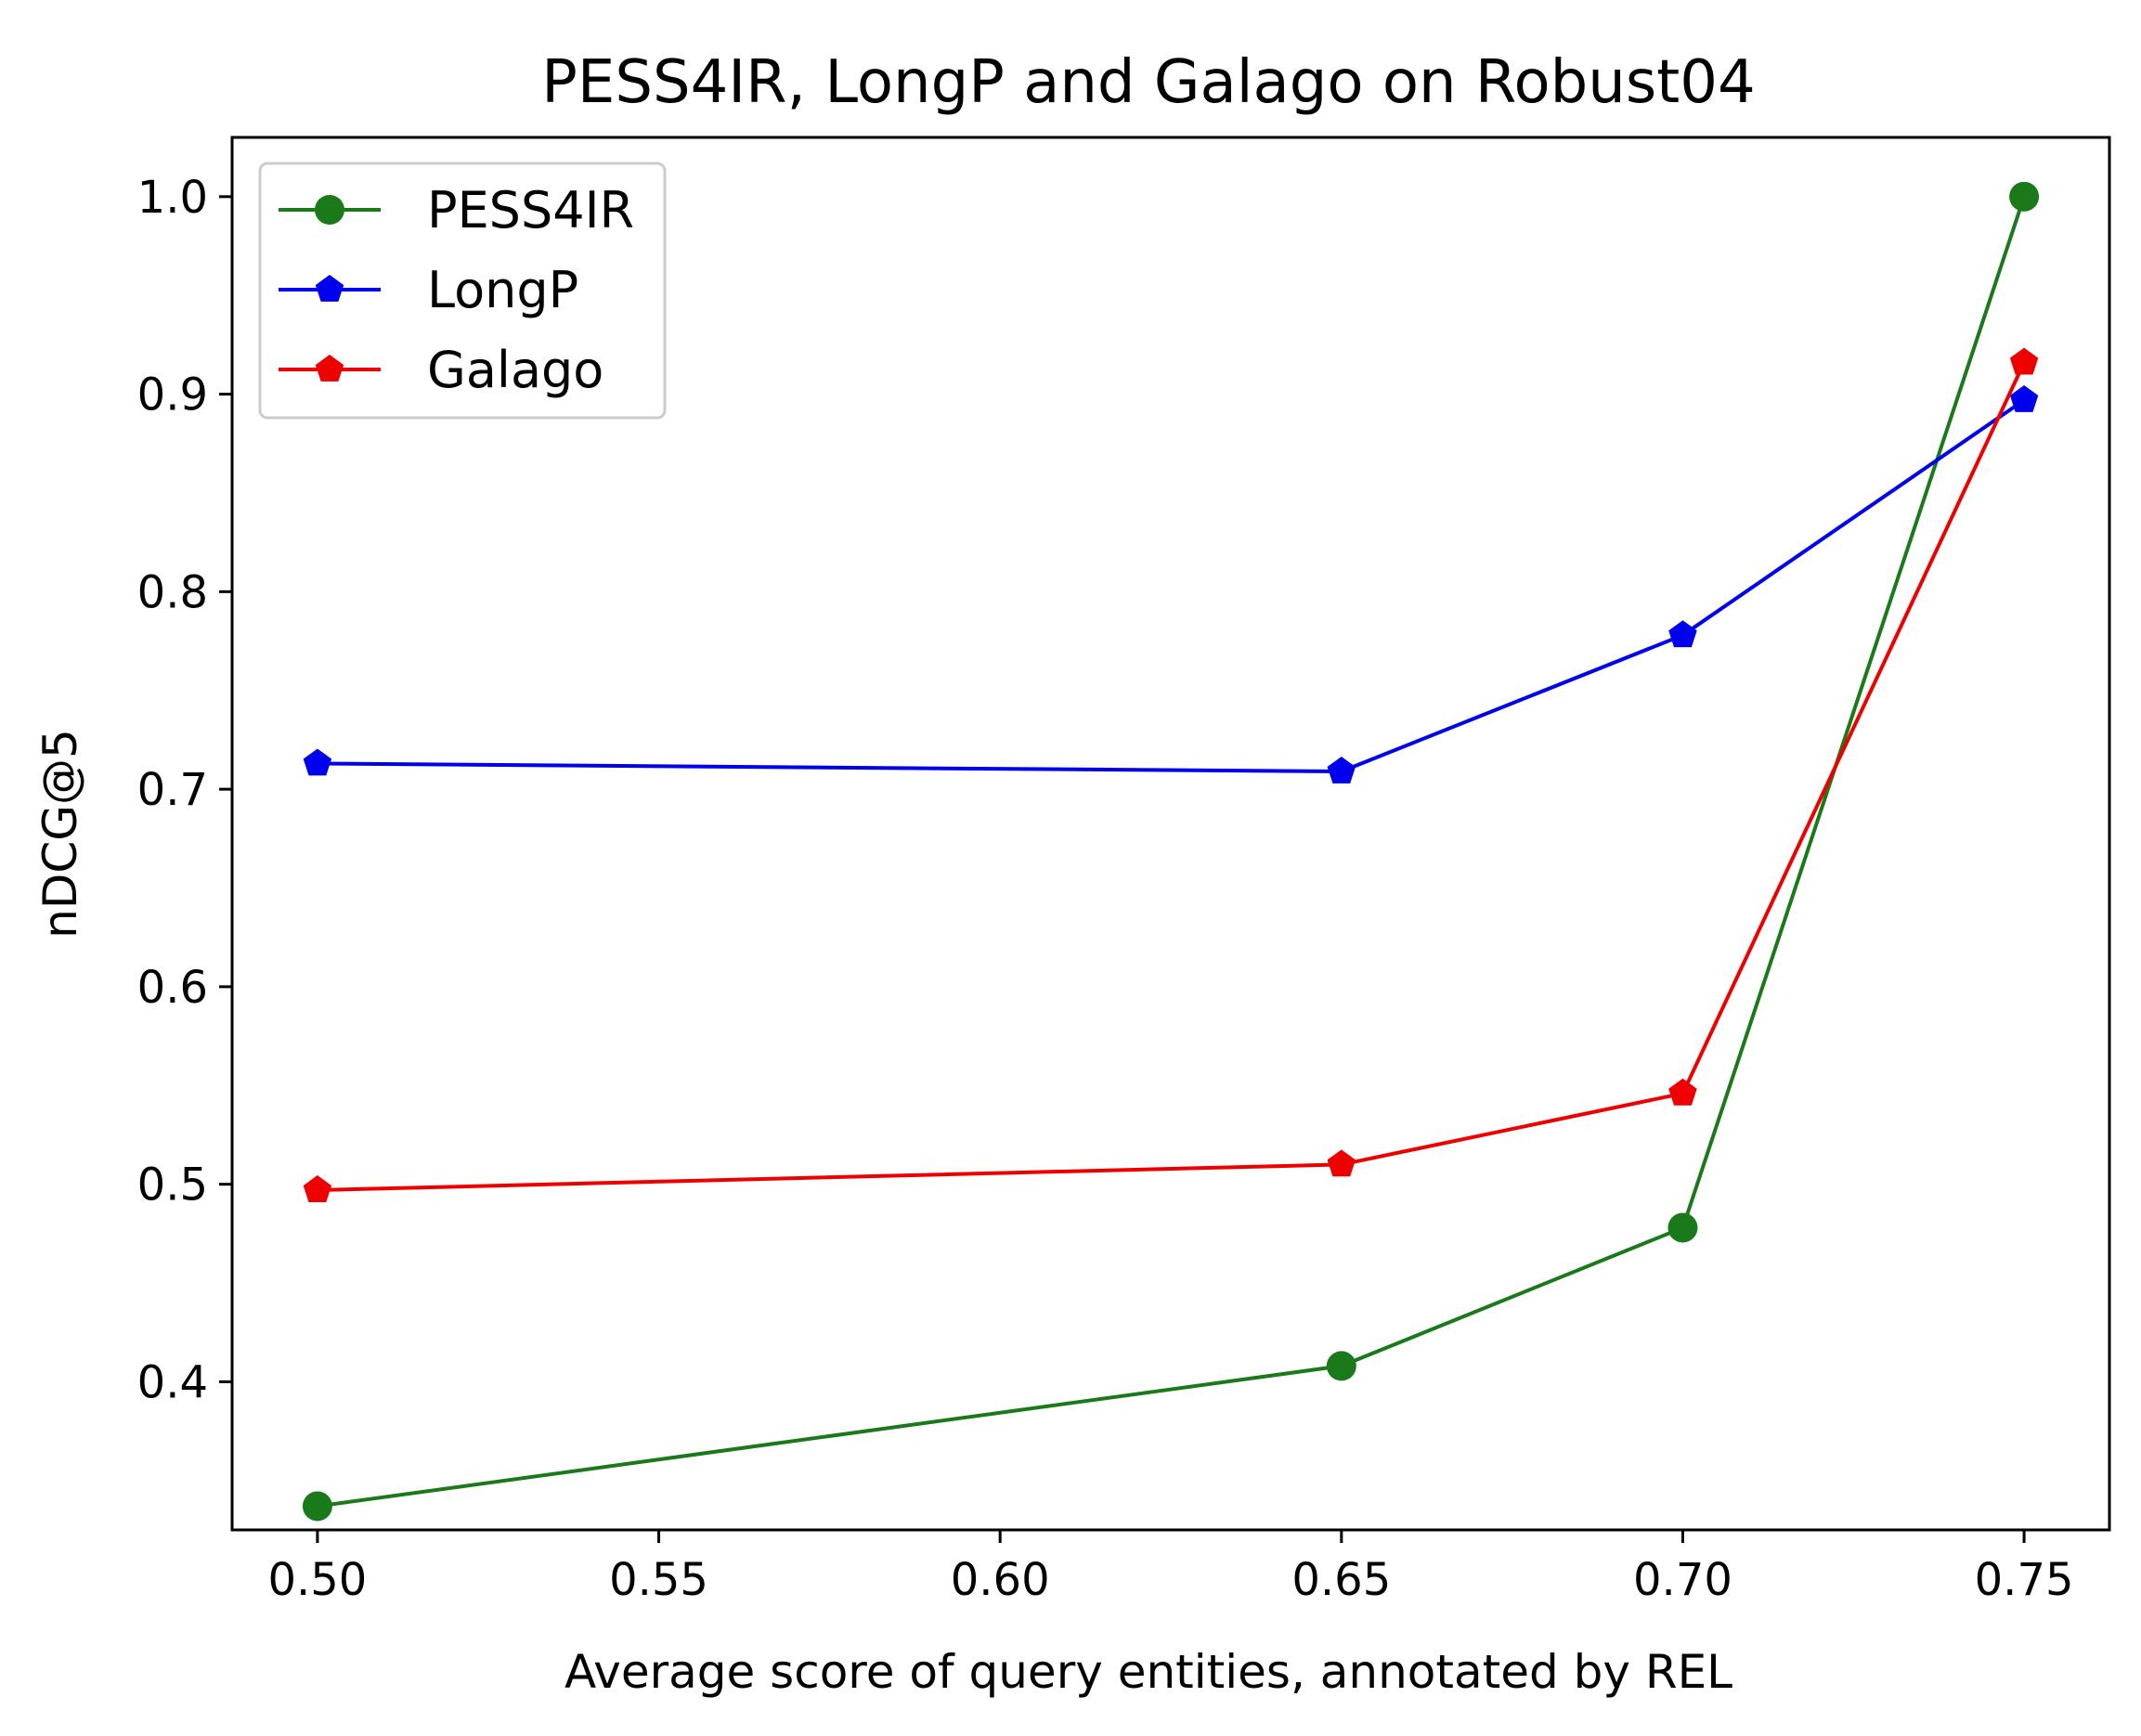  I want to click on x-tick-label: 0.75, so click(2024, 1580).